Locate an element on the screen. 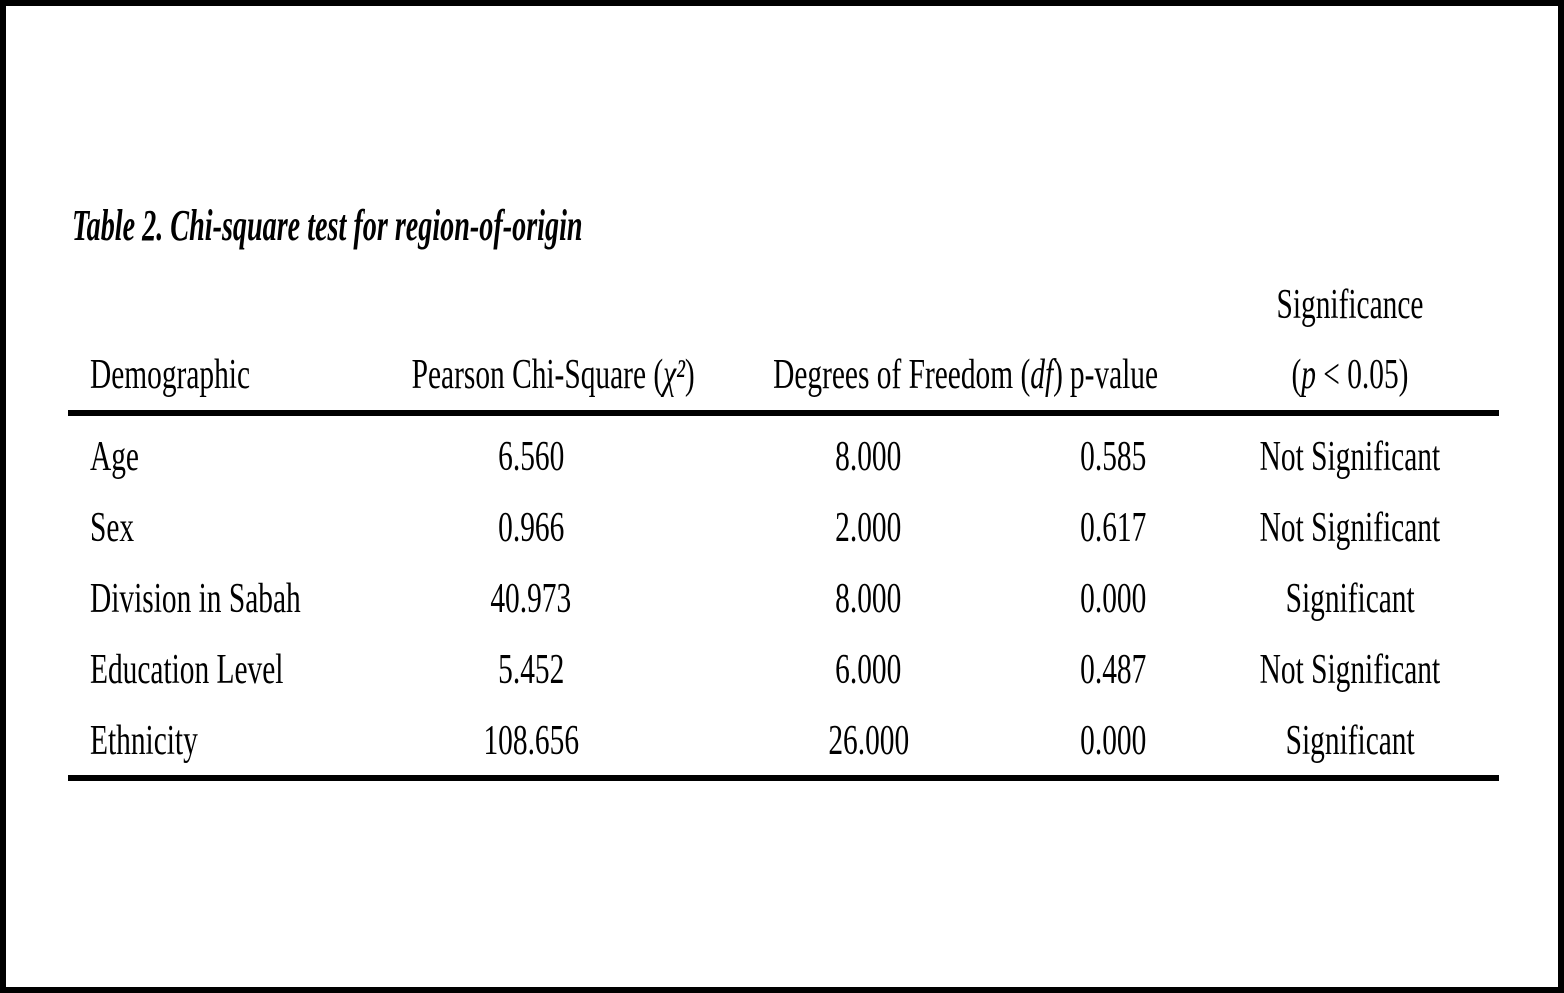 Image resolution: width=1564 pixels, height=993 pixels. cell-chi-square: 108.656 is located at coordinates (531, 741).